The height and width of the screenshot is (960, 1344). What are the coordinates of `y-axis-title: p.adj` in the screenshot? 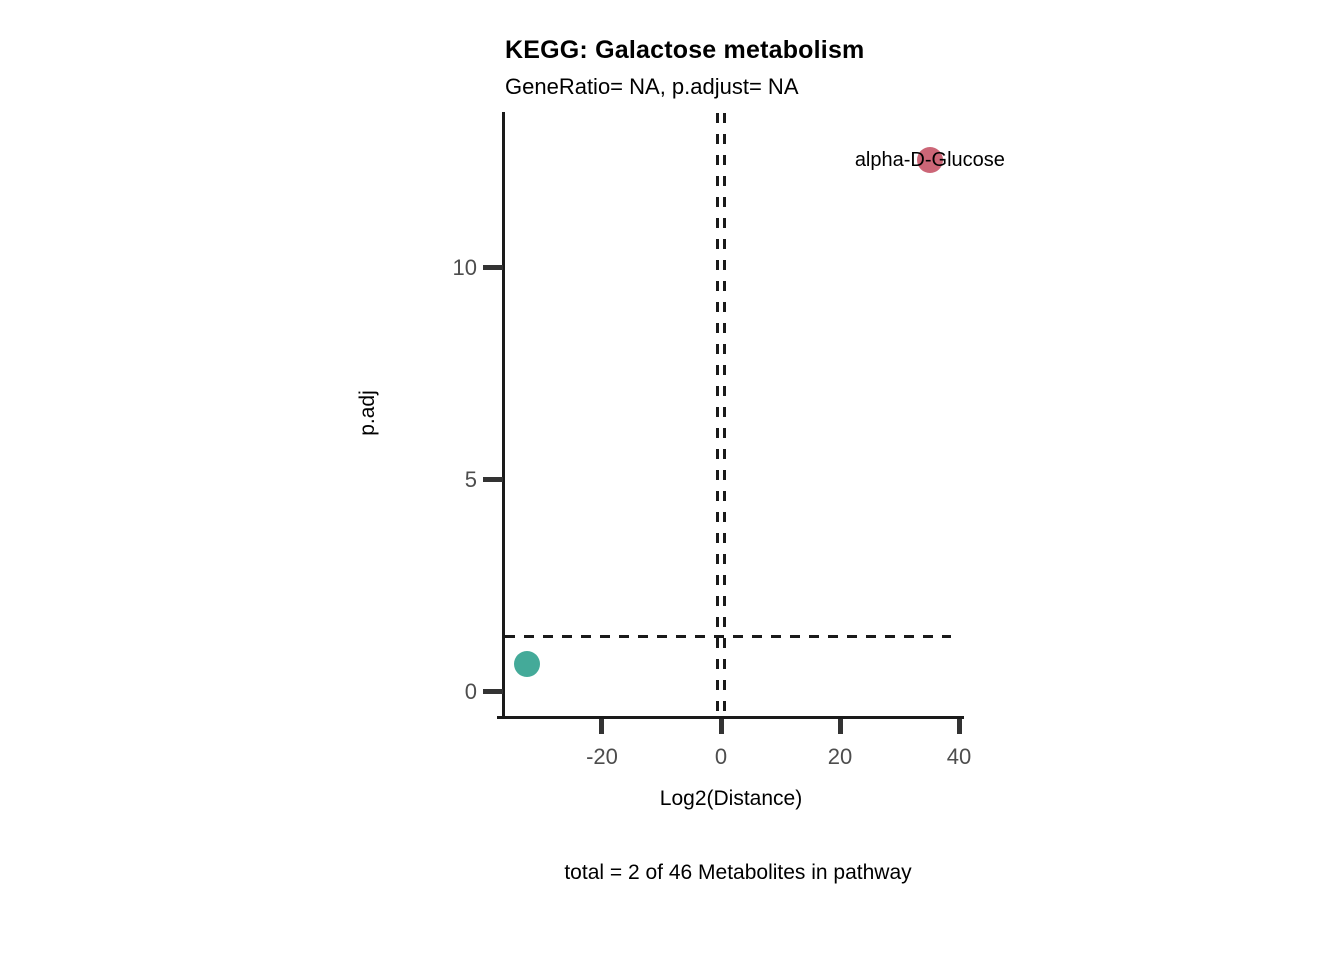 It's located at (367, 413).